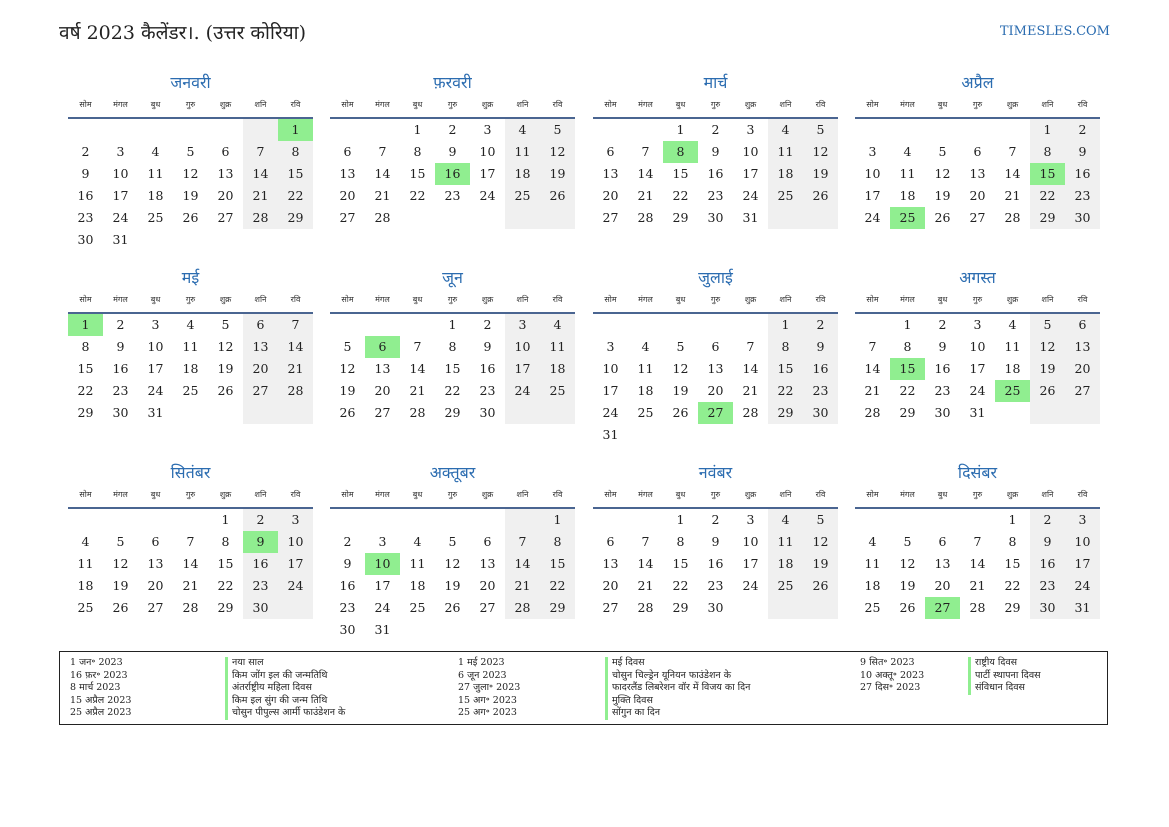 The height and width of the screenshot is (827, 1169). Describe the element at coordinates (645, 585) in the screenshot. I see `day-cell: 21` at that location.